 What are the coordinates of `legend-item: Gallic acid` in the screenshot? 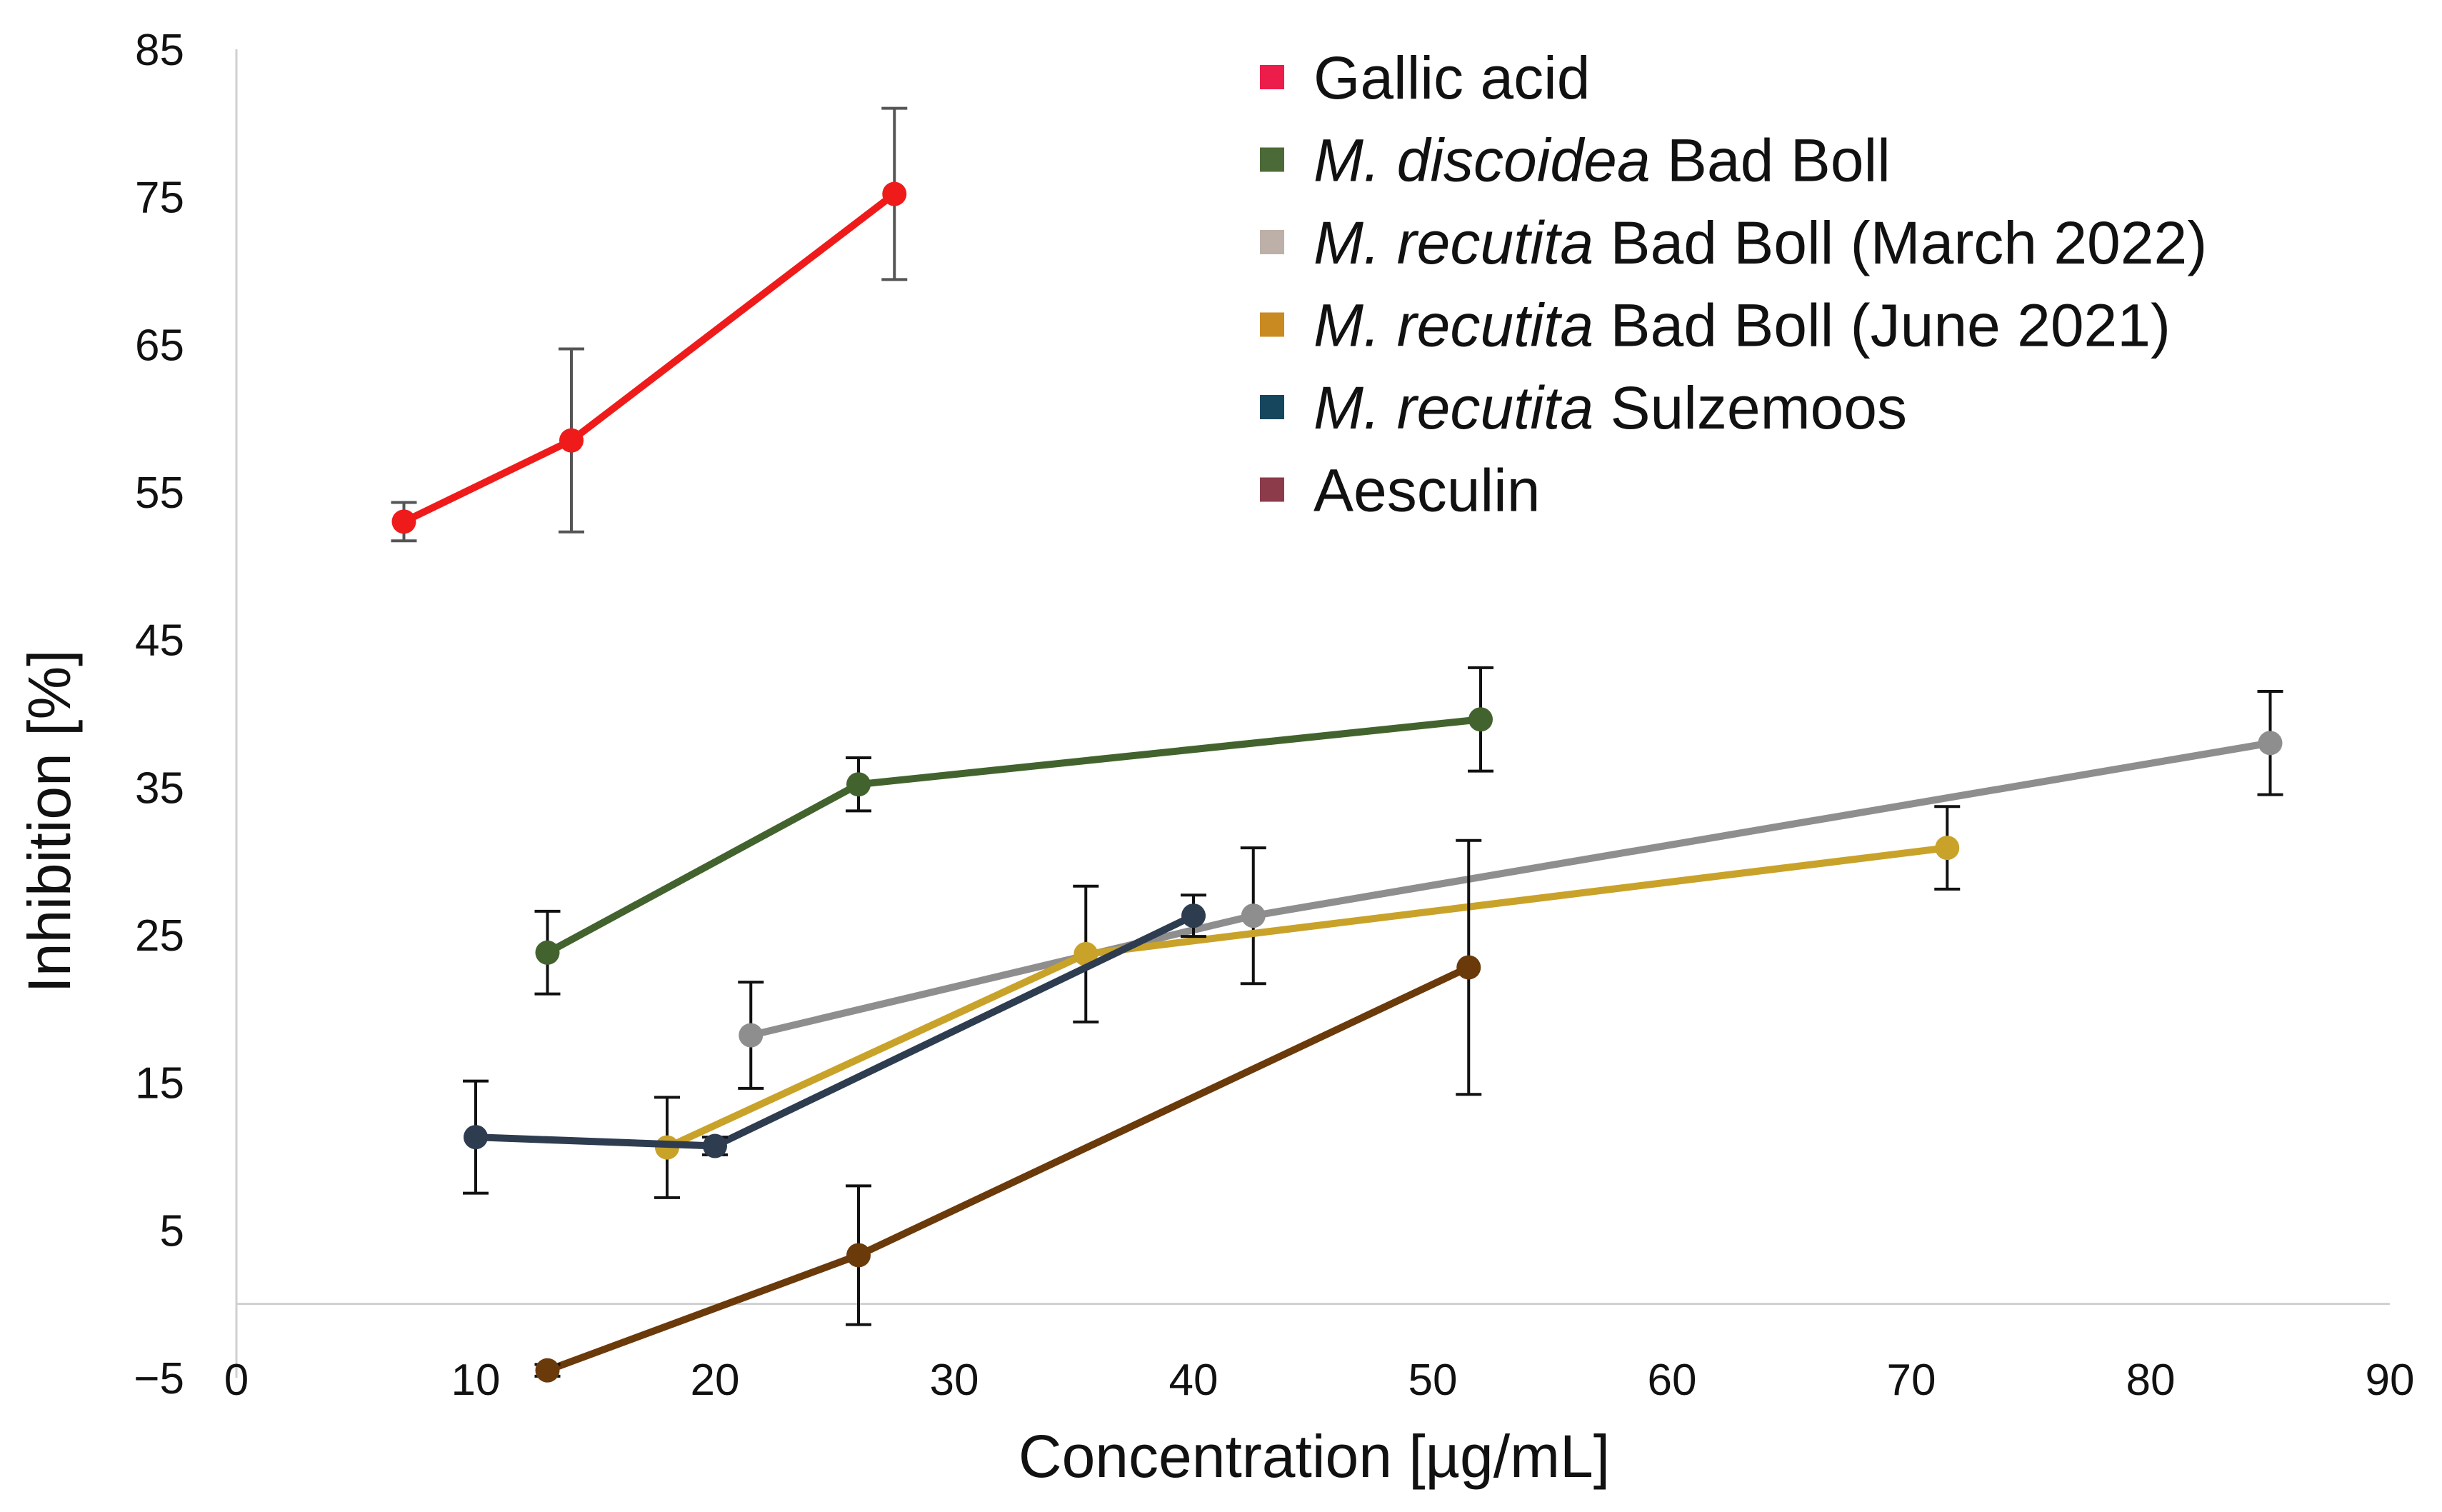 It's located at (1425, 77).